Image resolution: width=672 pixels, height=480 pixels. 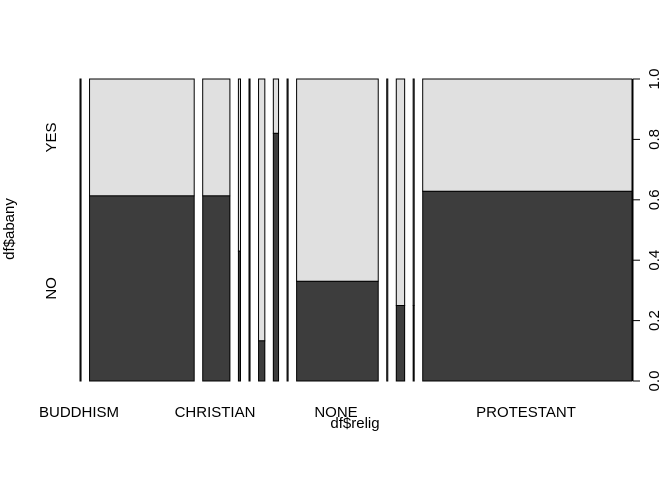 What do you see at coordinates (654, 139) in the screenshot?
I see `right-axis-tick-label-4: 0.8` at bounding box center [654, 139].